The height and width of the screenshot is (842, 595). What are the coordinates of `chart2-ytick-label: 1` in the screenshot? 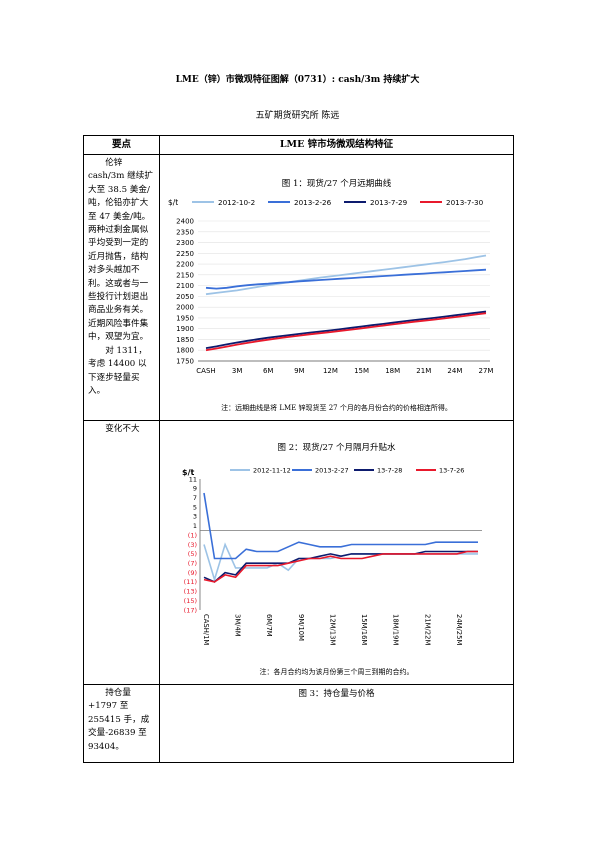 It's located at (195, 526).